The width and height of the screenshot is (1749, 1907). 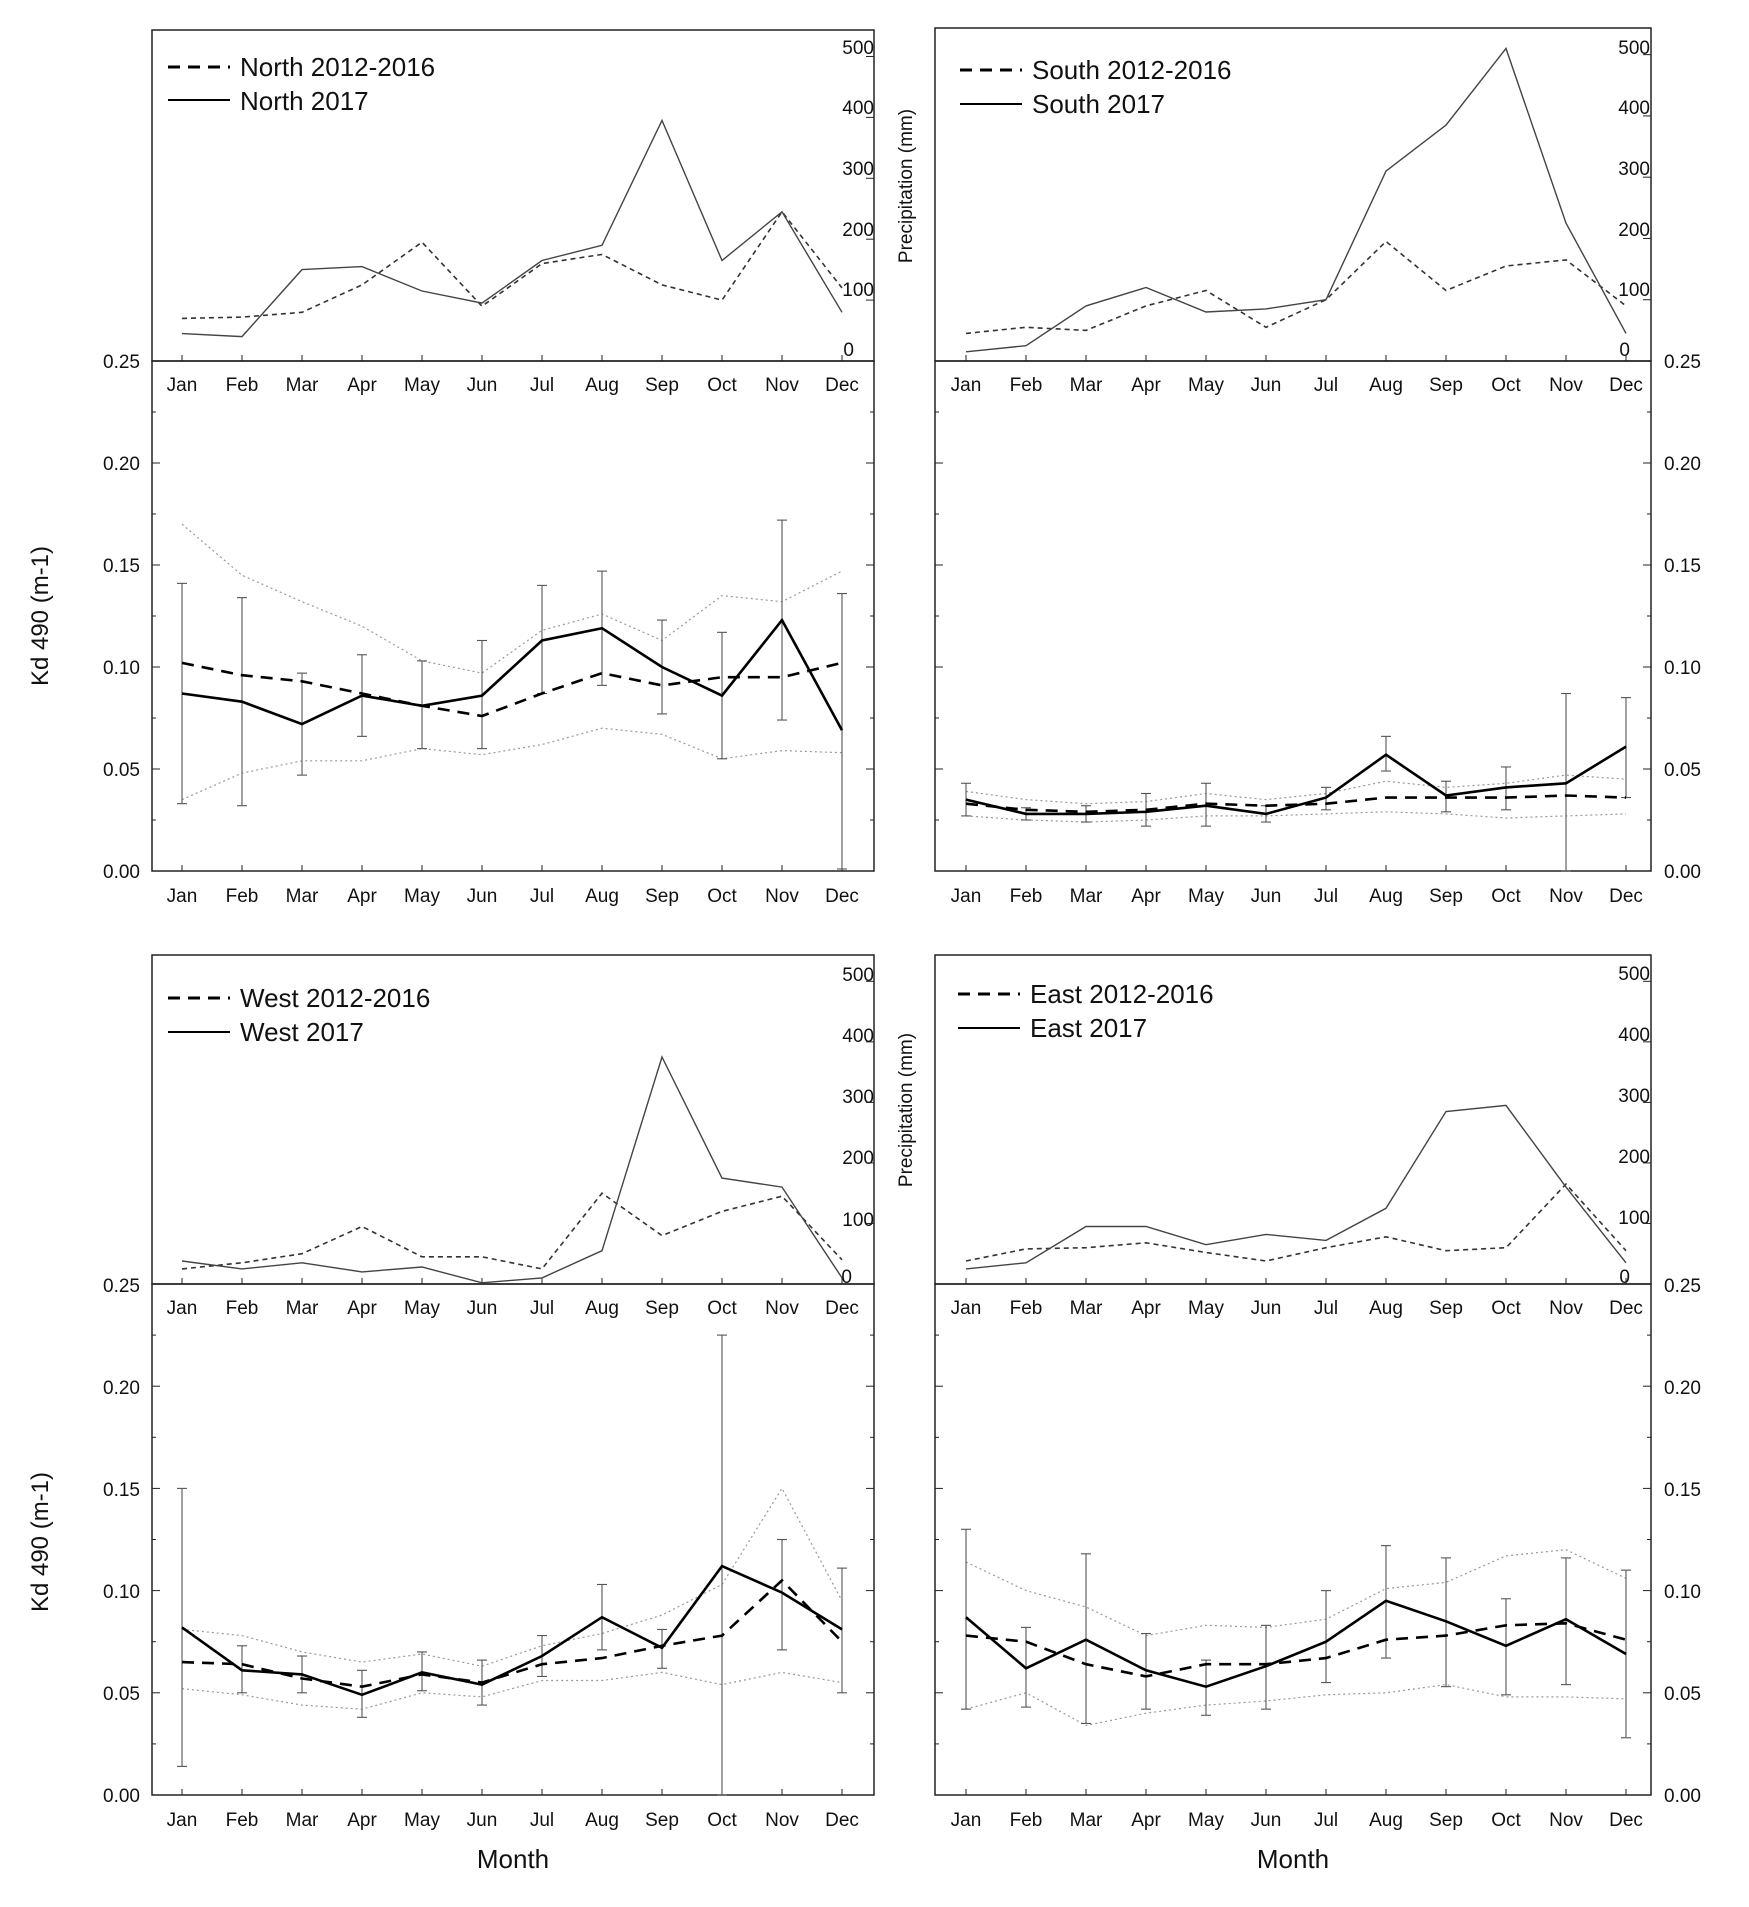 I want to click on legend-south: South 2012-2016 South 2017, so click(x=1096, y=87).